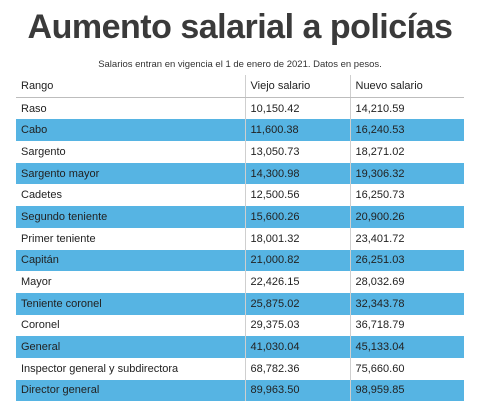  What do you see at coordinates (298, 390) in the screenshot?
I see `viejo-salario-cell: 89,963.50` at bounding box center [298, 390].